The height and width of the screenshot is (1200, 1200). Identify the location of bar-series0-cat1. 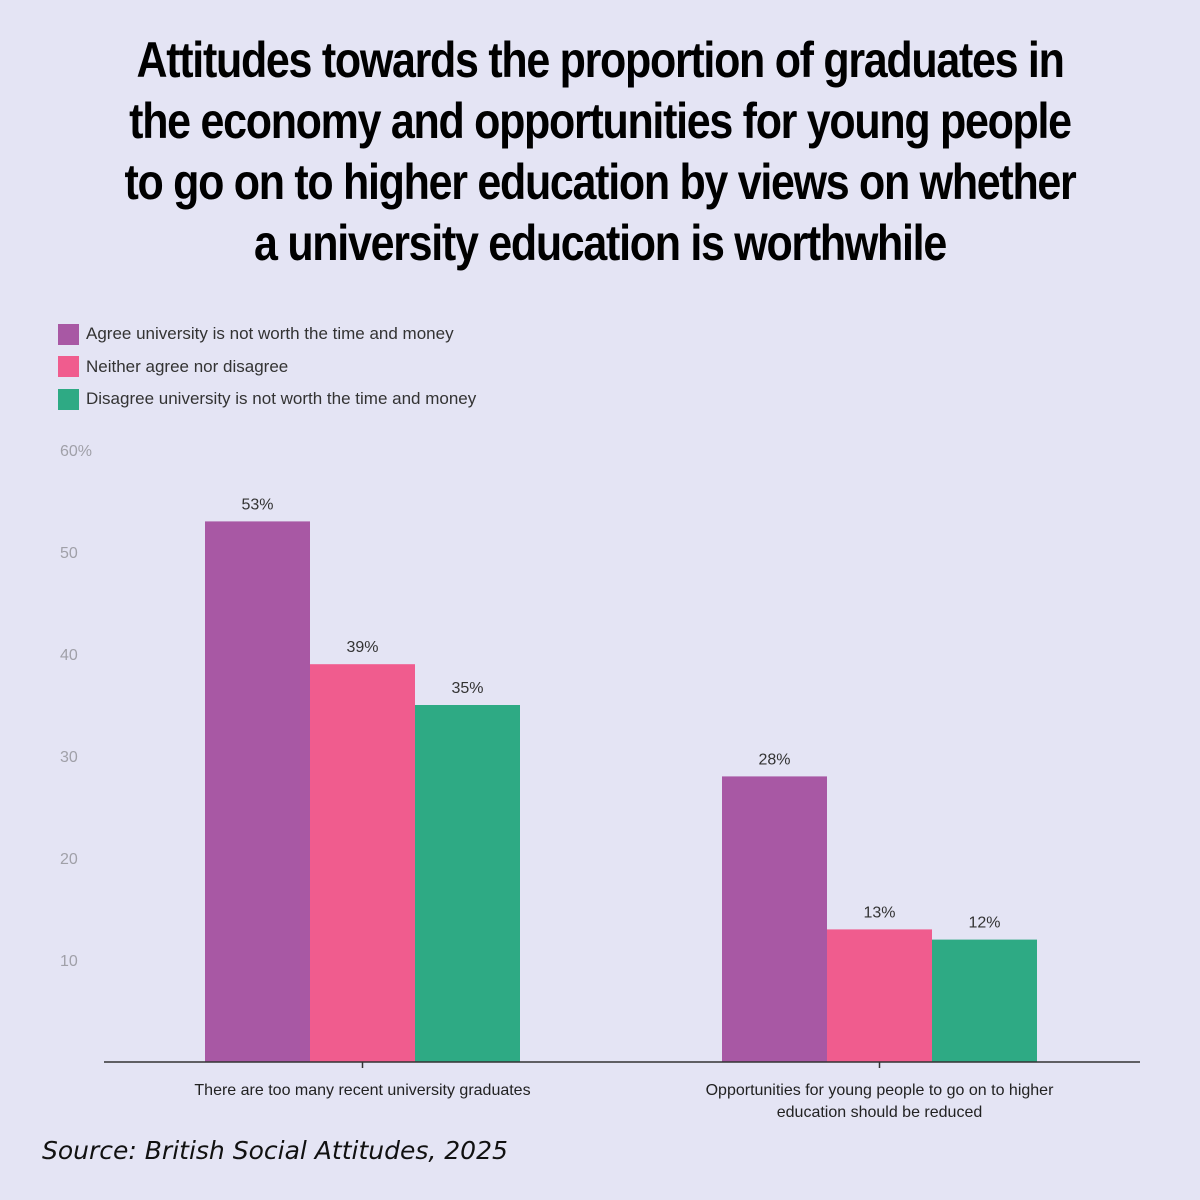
(774, 919).